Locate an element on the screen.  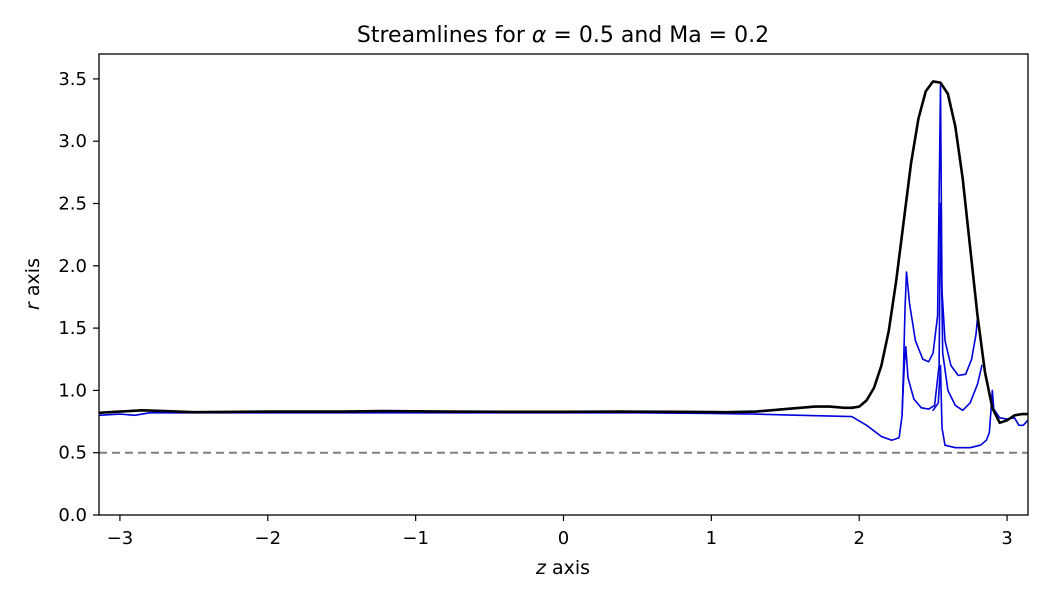
x-tick-label: 2 is located at coordinates (858, 538).